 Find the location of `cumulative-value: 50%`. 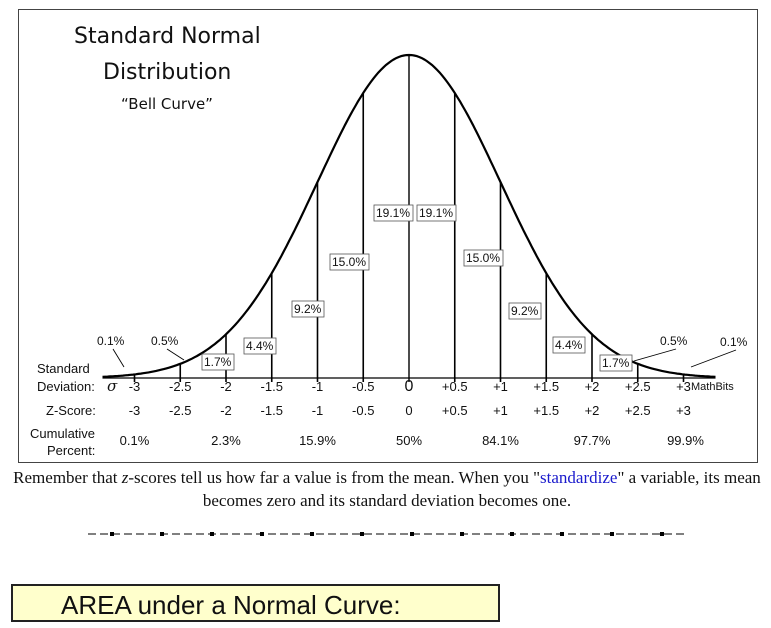

cumulative-value: 50% is located at coordinates (409, 440).